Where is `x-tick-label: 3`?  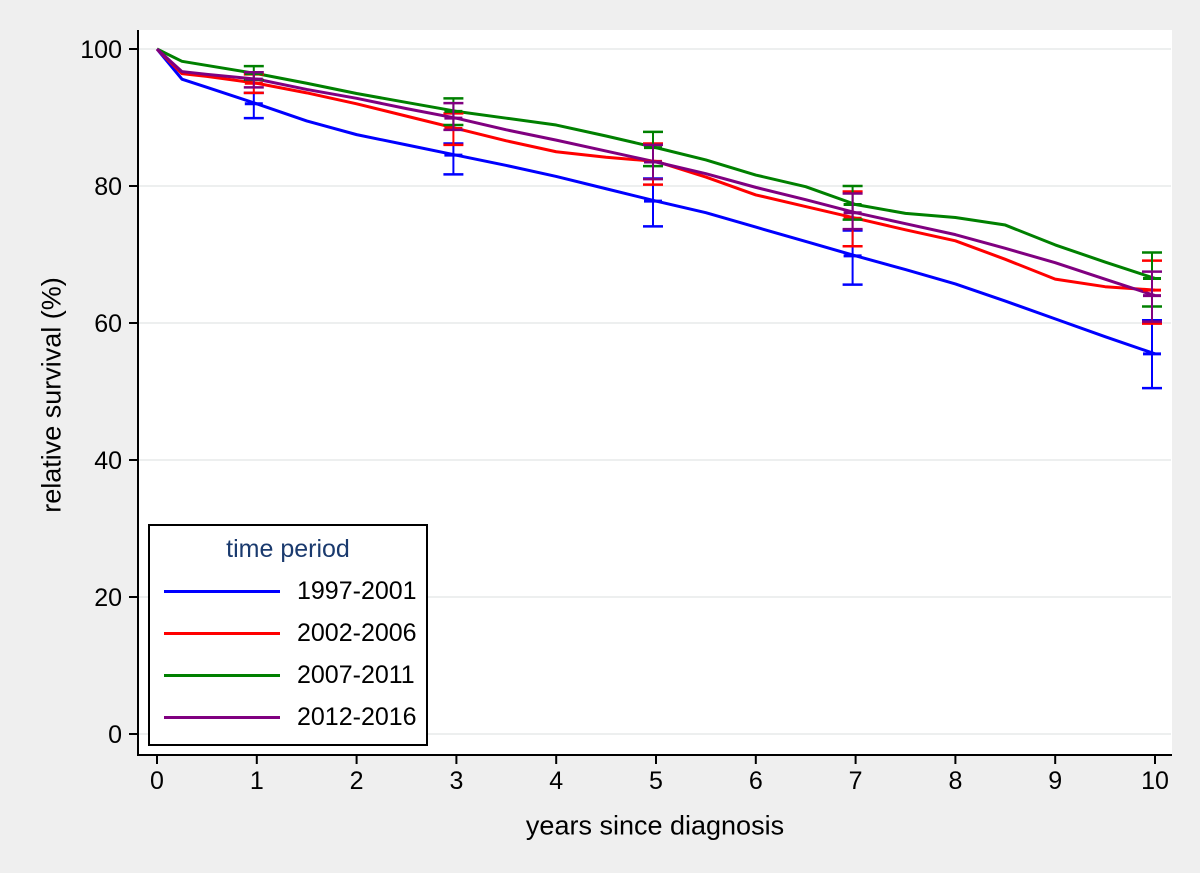
x-tick-label: 3 is located at coordinates (456, 781).